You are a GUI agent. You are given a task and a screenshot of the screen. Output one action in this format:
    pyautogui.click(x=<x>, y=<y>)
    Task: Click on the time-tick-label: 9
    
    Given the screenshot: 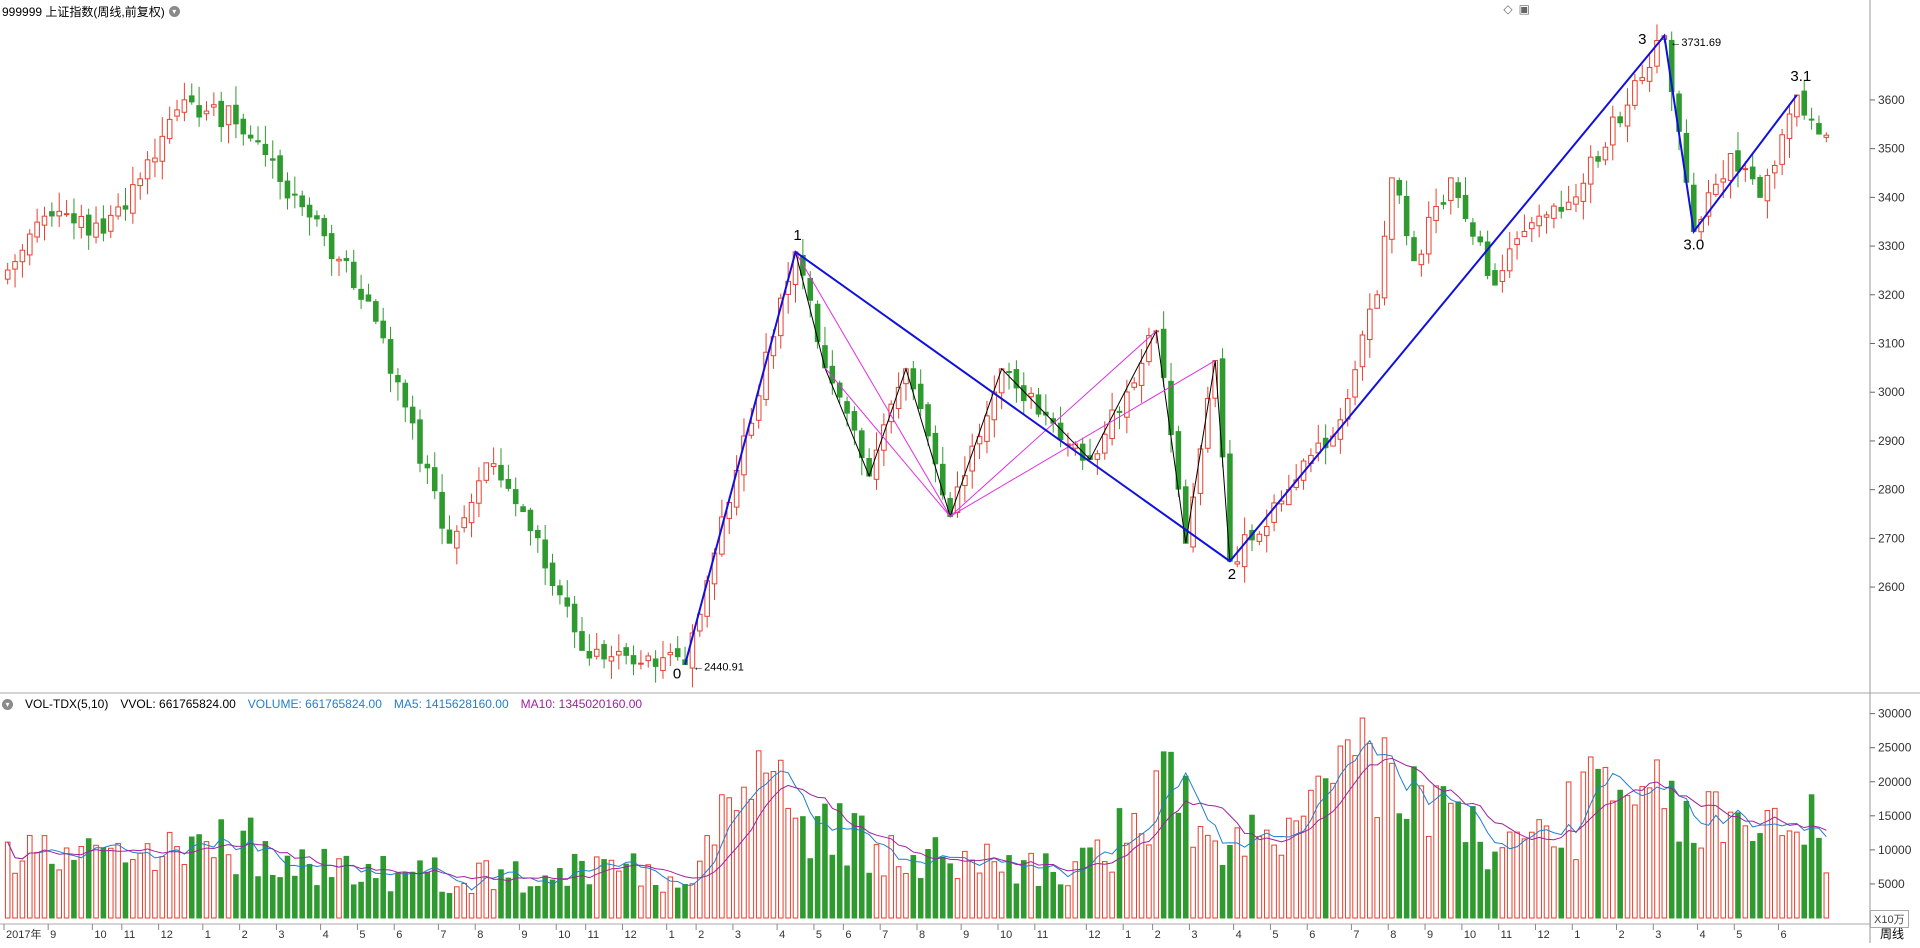 What is the action you would take?
    pyautogui.click(x=53, y=935)
    